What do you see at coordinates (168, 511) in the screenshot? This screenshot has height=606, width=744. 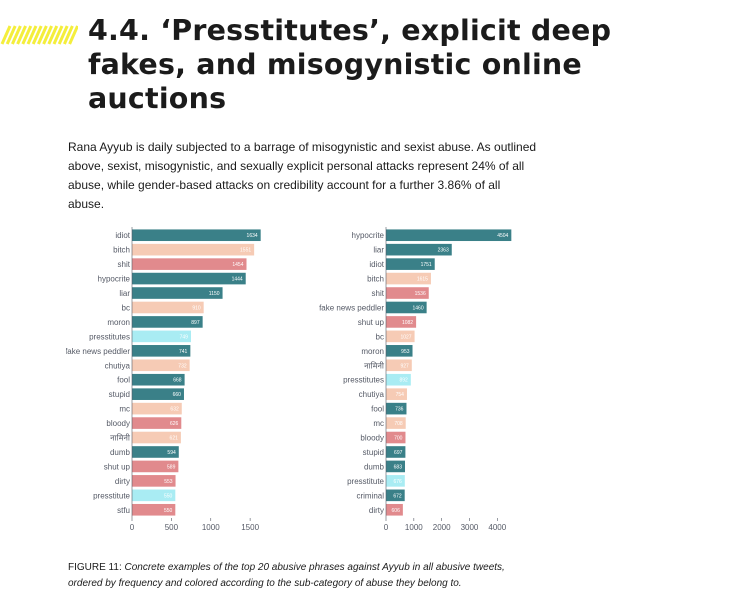 I see `value-label: 550` at bounding box center [168, 511].